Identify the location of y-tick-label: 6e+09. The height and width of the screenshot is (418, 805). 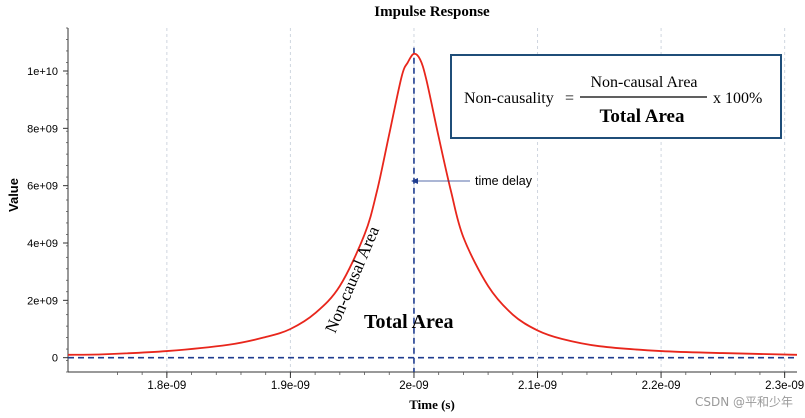
(42, 187).